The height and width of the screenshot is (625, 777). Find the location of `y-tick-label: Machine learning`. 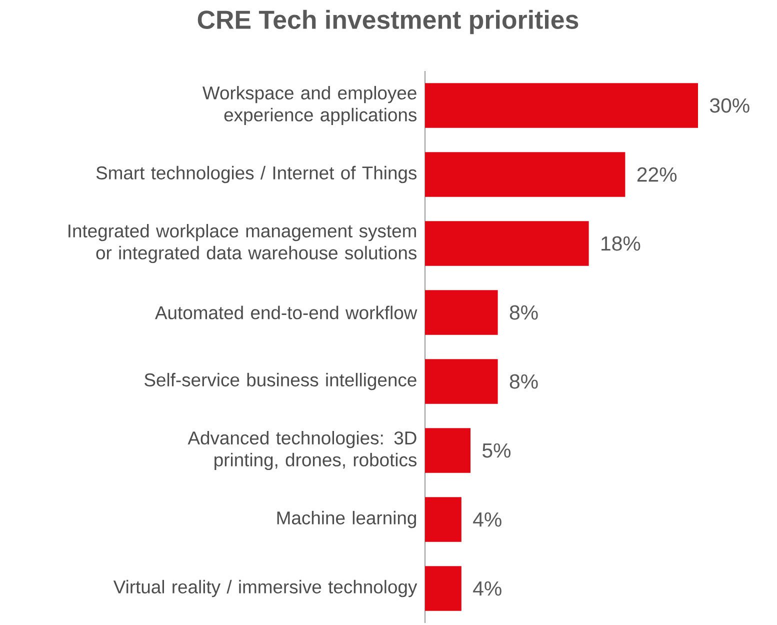

y-tick-label: Machine learning is located at coordinates (346, 519).